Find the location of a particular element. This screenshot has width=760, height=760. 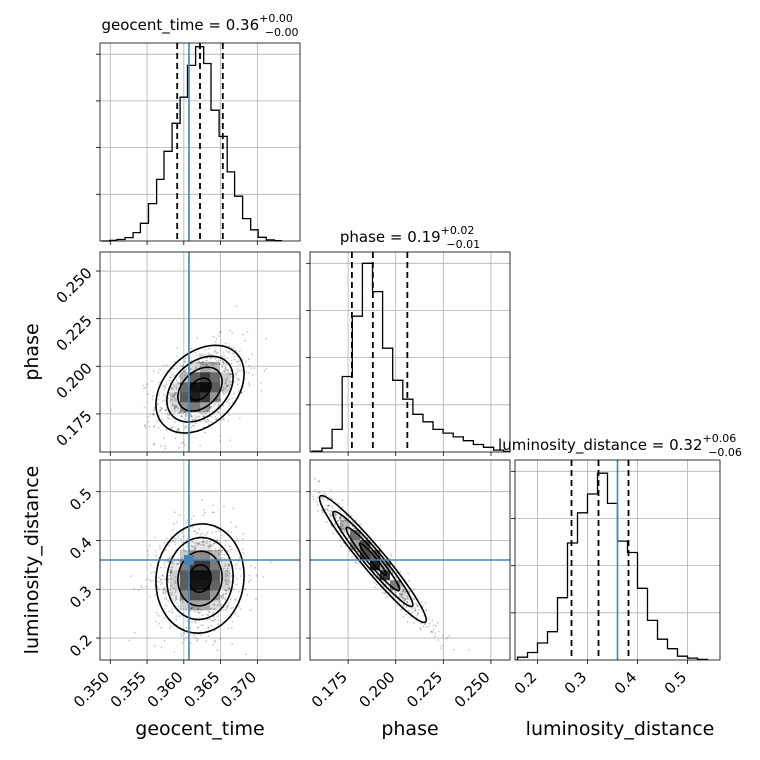

histogram-phase-bars is located at coordinates (411, 357).